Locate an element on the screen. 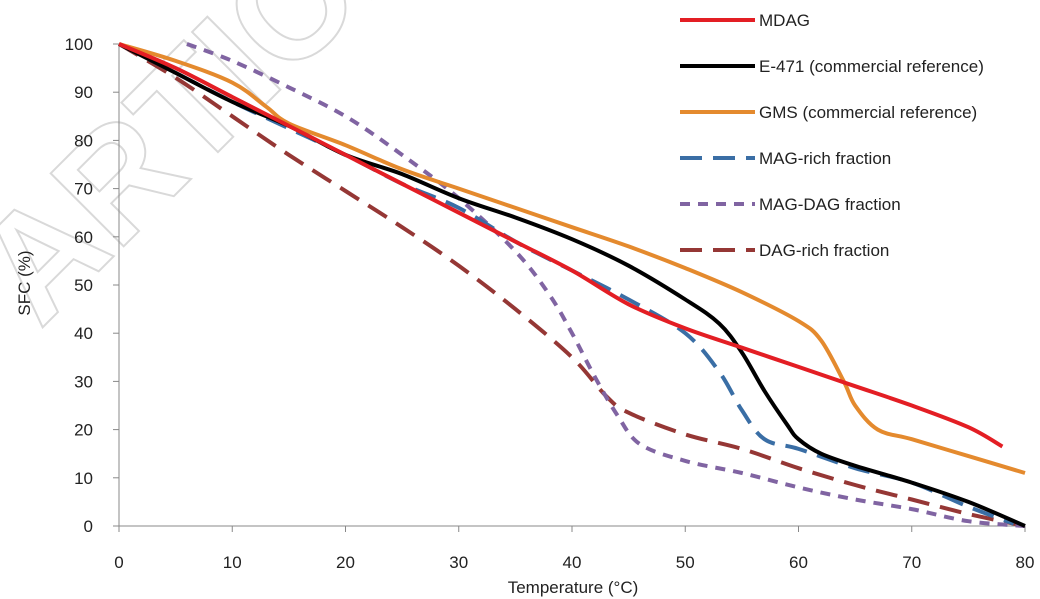  y-tick-label: 40 is located at coordinates (83, 333).